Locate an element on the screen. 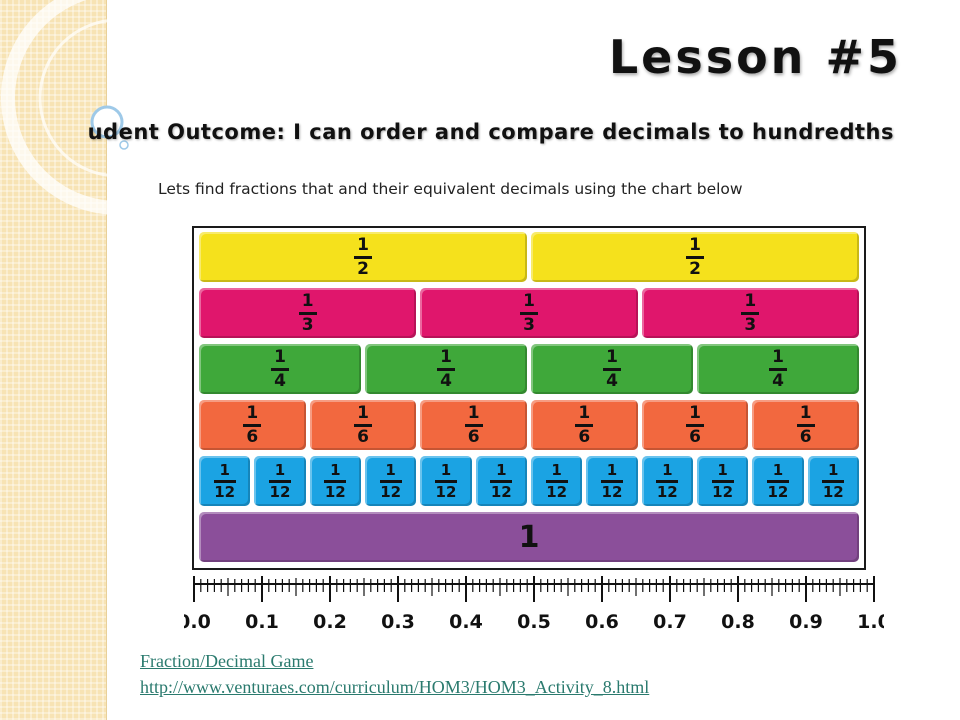 The height and width of the screenshot is (720, 960). ruler-tick-label: 0.6 is located at coordinates (602, 622).